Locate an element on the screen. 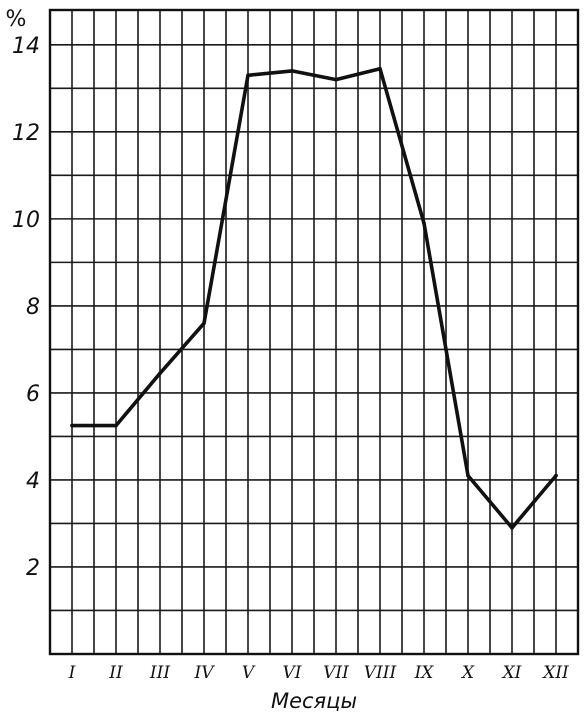 The image size is (588, 720). x-tick-label: IV is located at coordinates (205, 673).